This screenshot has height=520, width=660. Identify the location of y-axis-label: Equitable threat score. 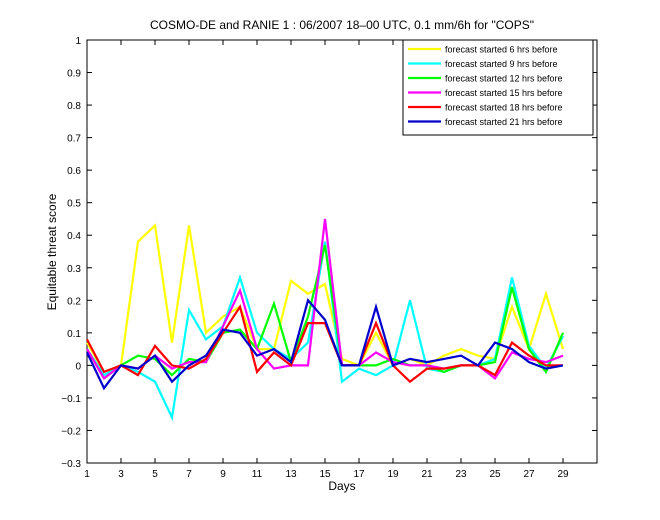
(52, 251).